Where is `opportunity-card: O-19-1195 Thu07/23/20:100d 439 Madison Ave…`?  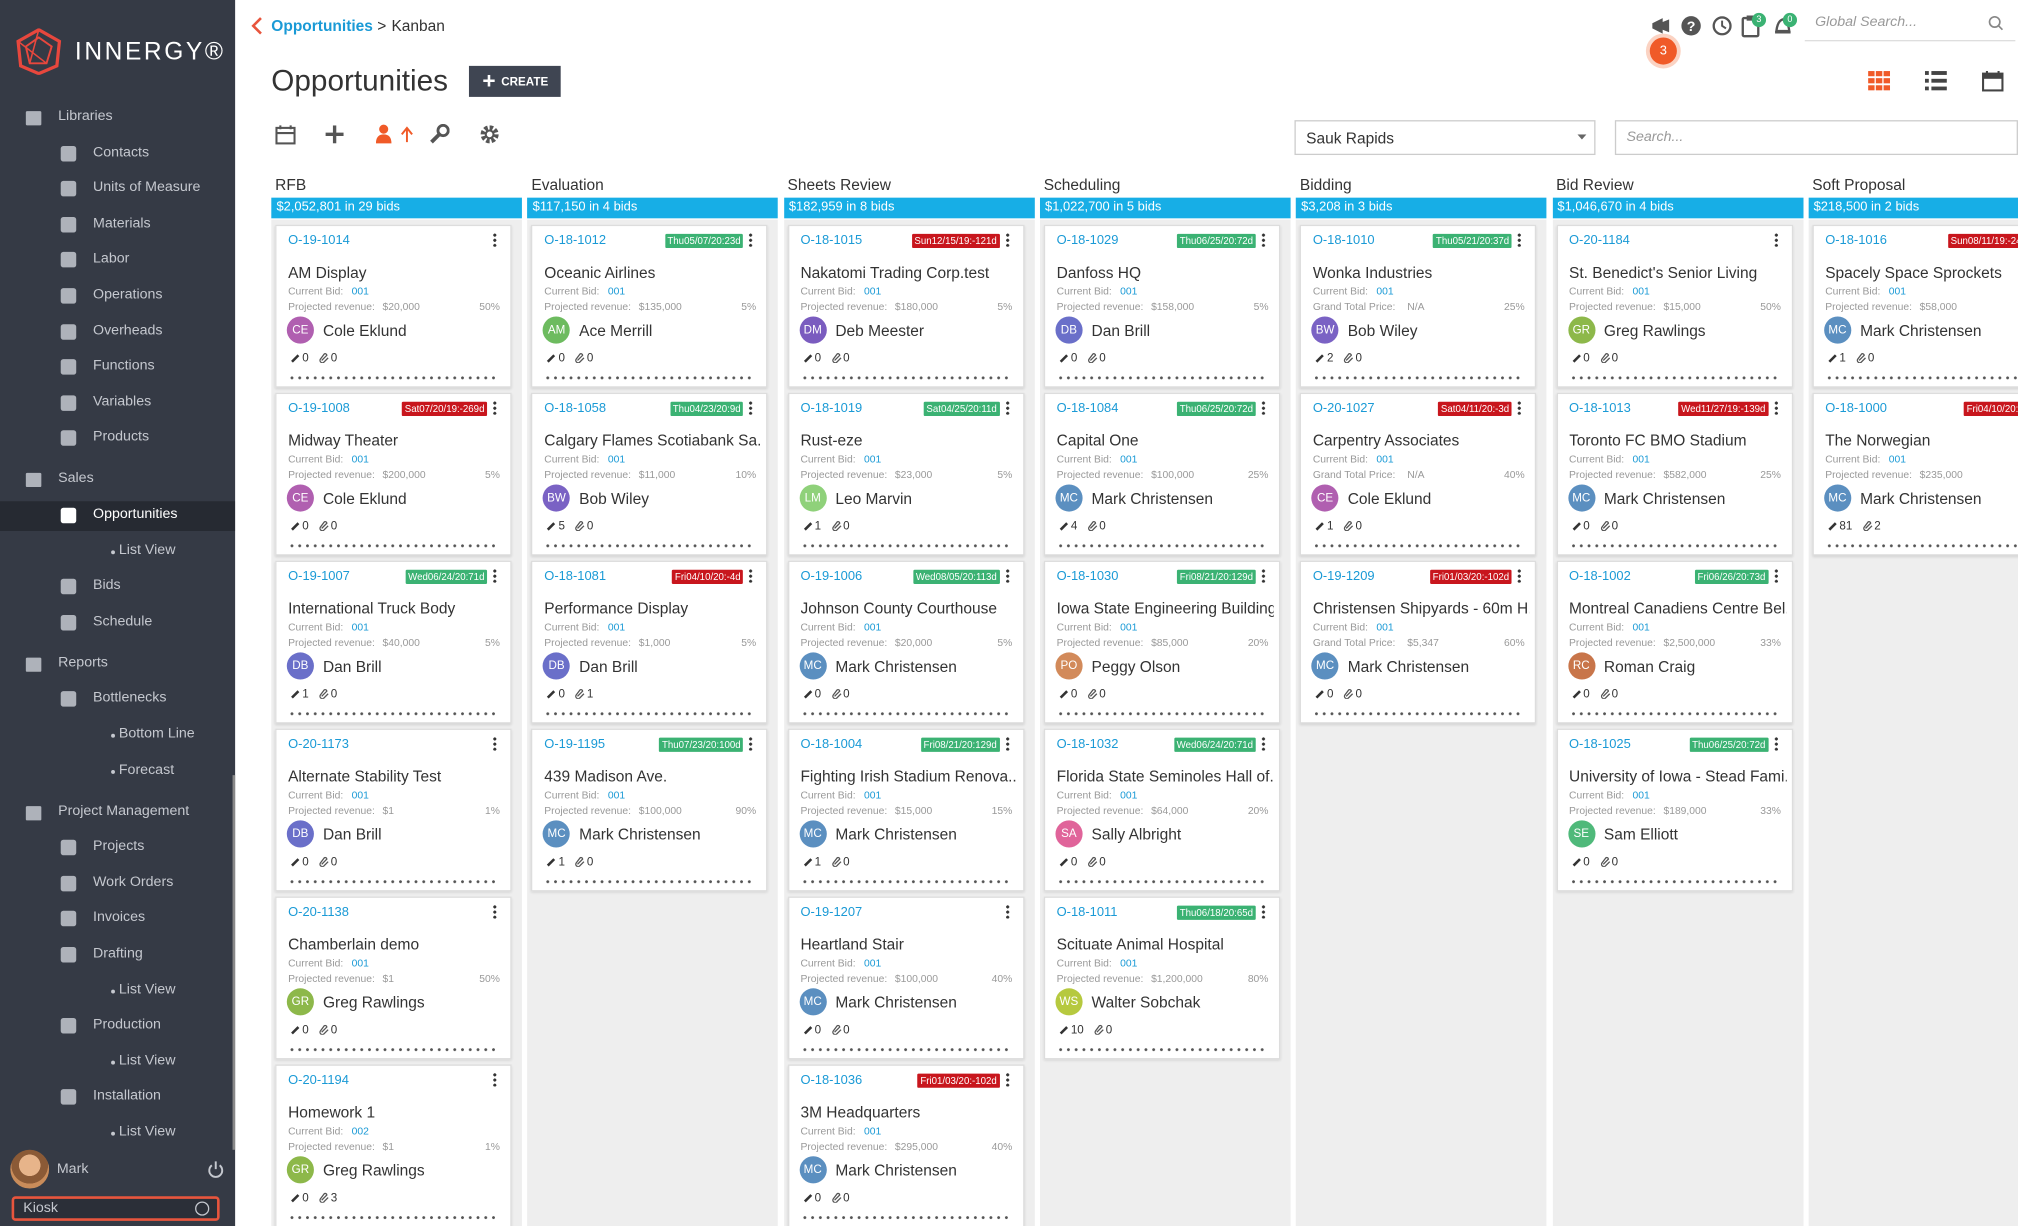 opportunity-card: O-19-1195 Thu07/23/20:100d 439 Madison Ave… is located at coordinates (649, 810).